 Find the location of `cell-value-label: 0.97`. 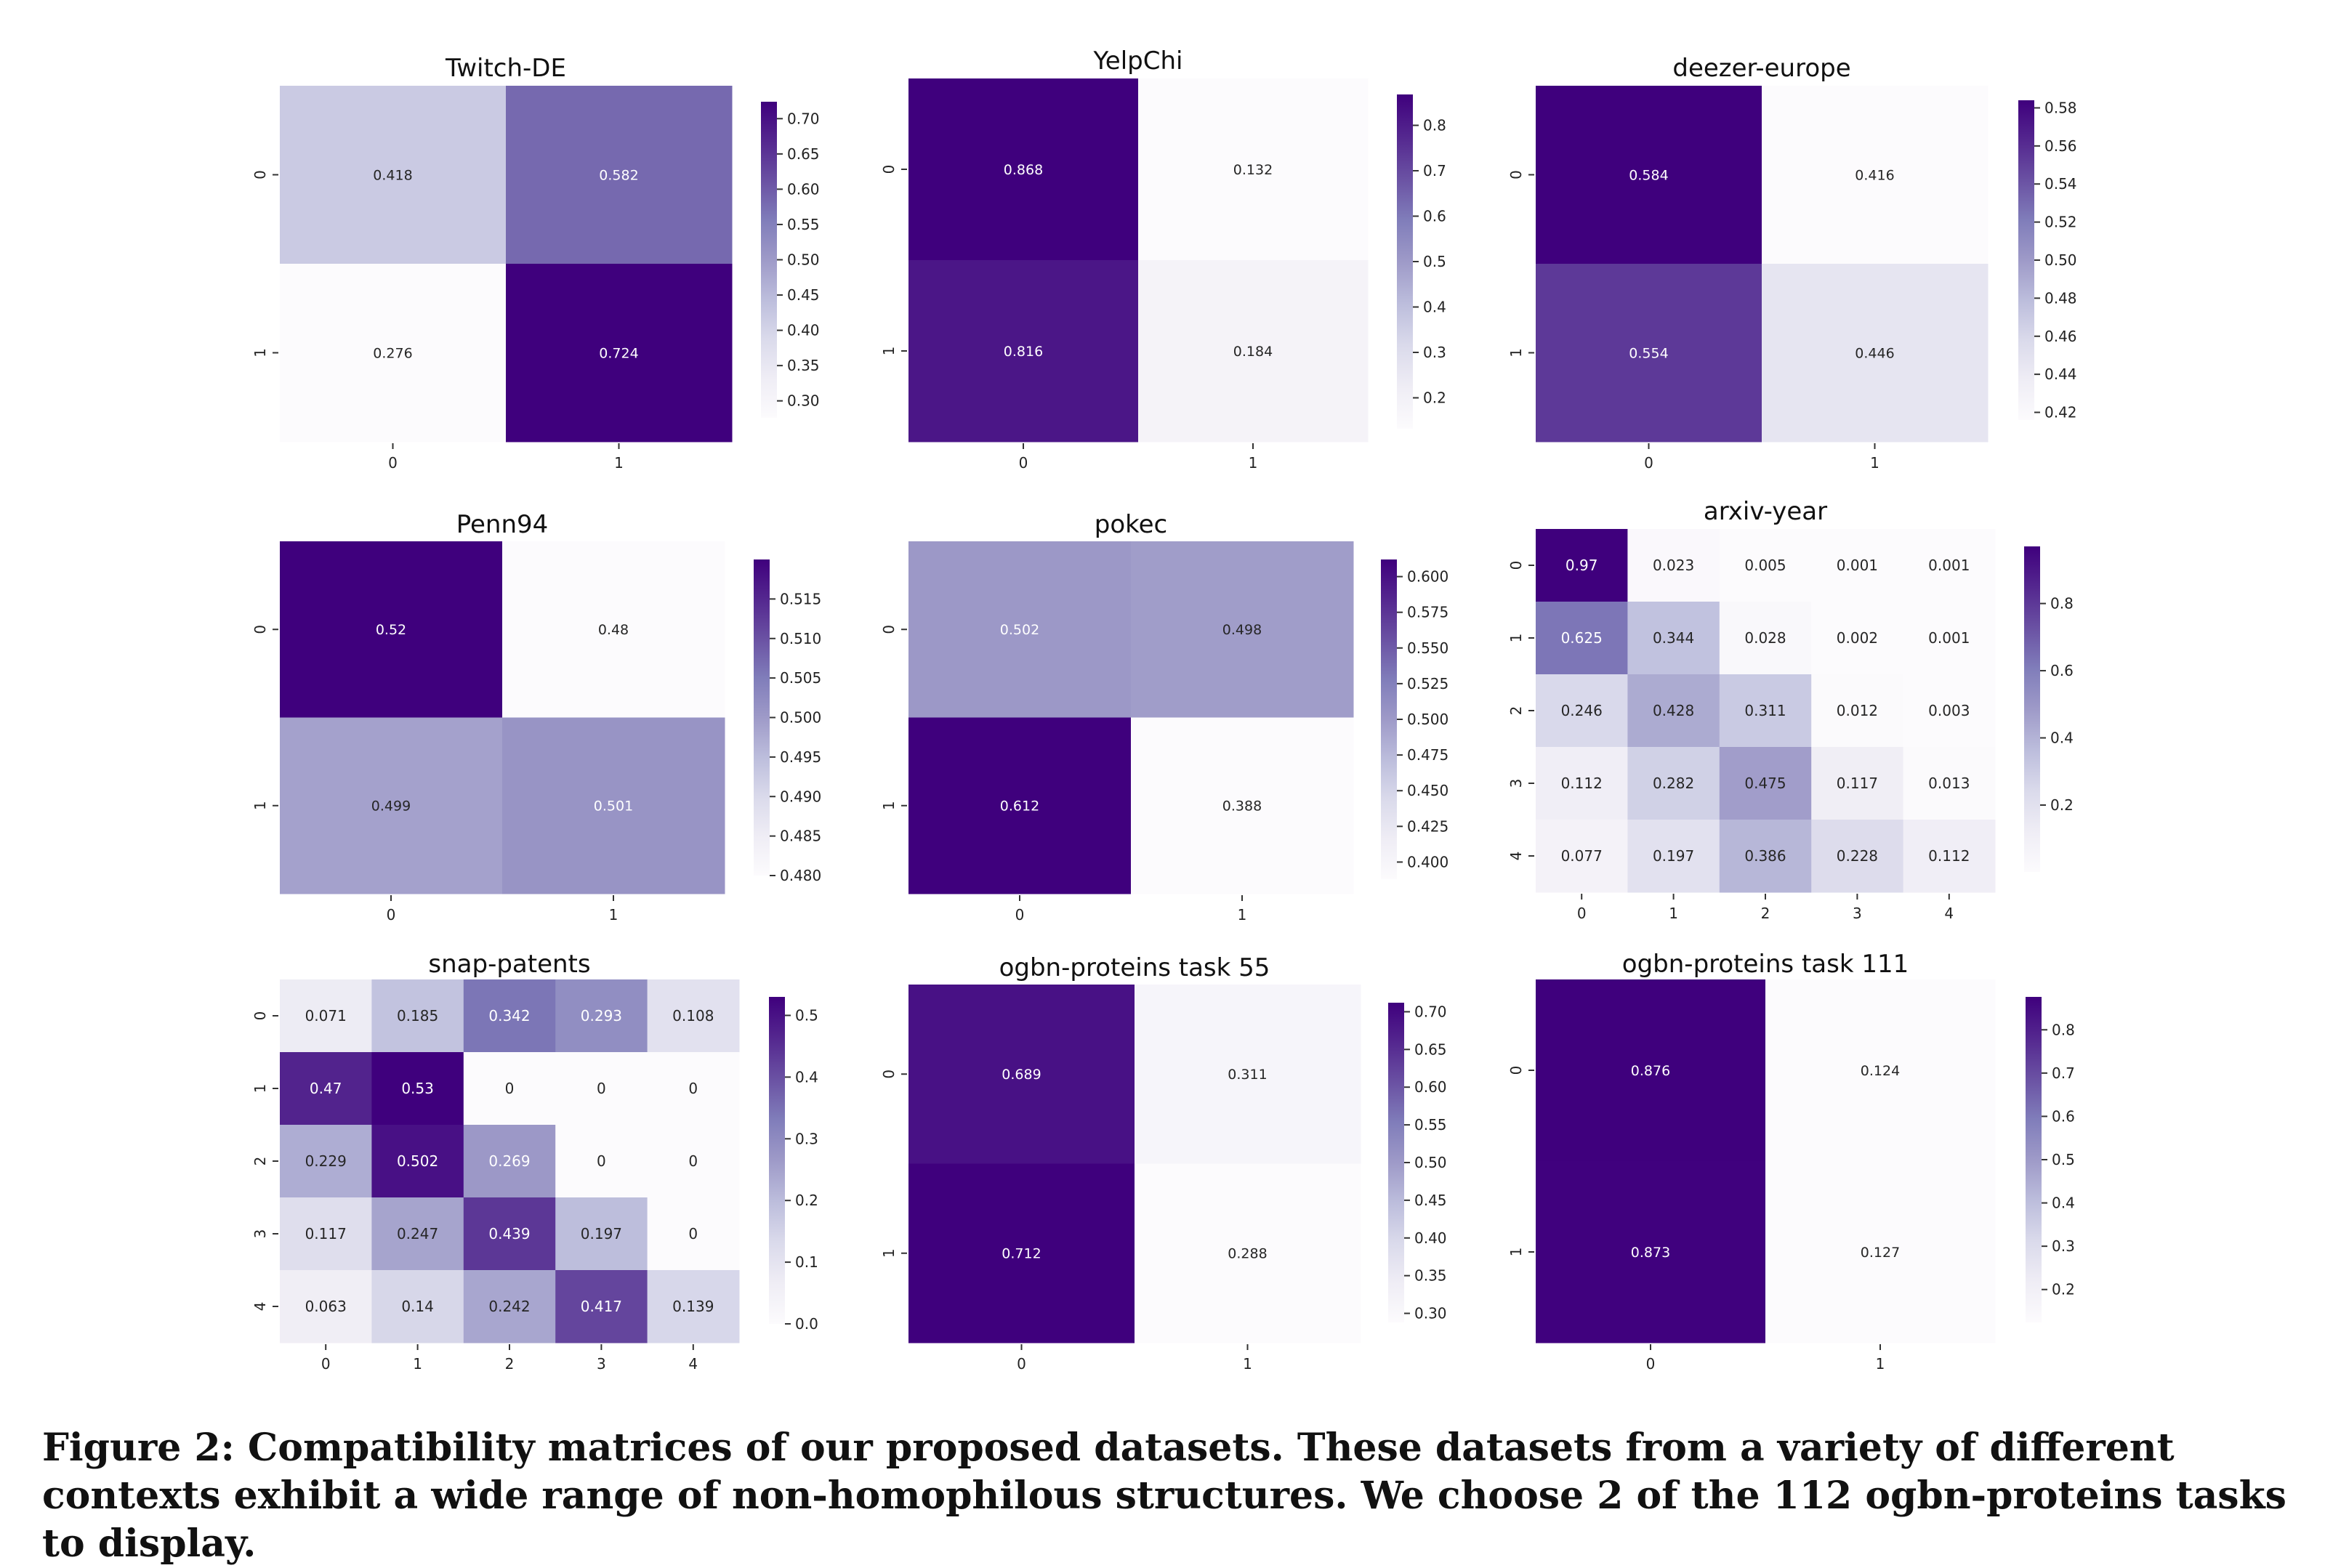

cell-value-label: 0.97 is located at coordinates (1582, 565).